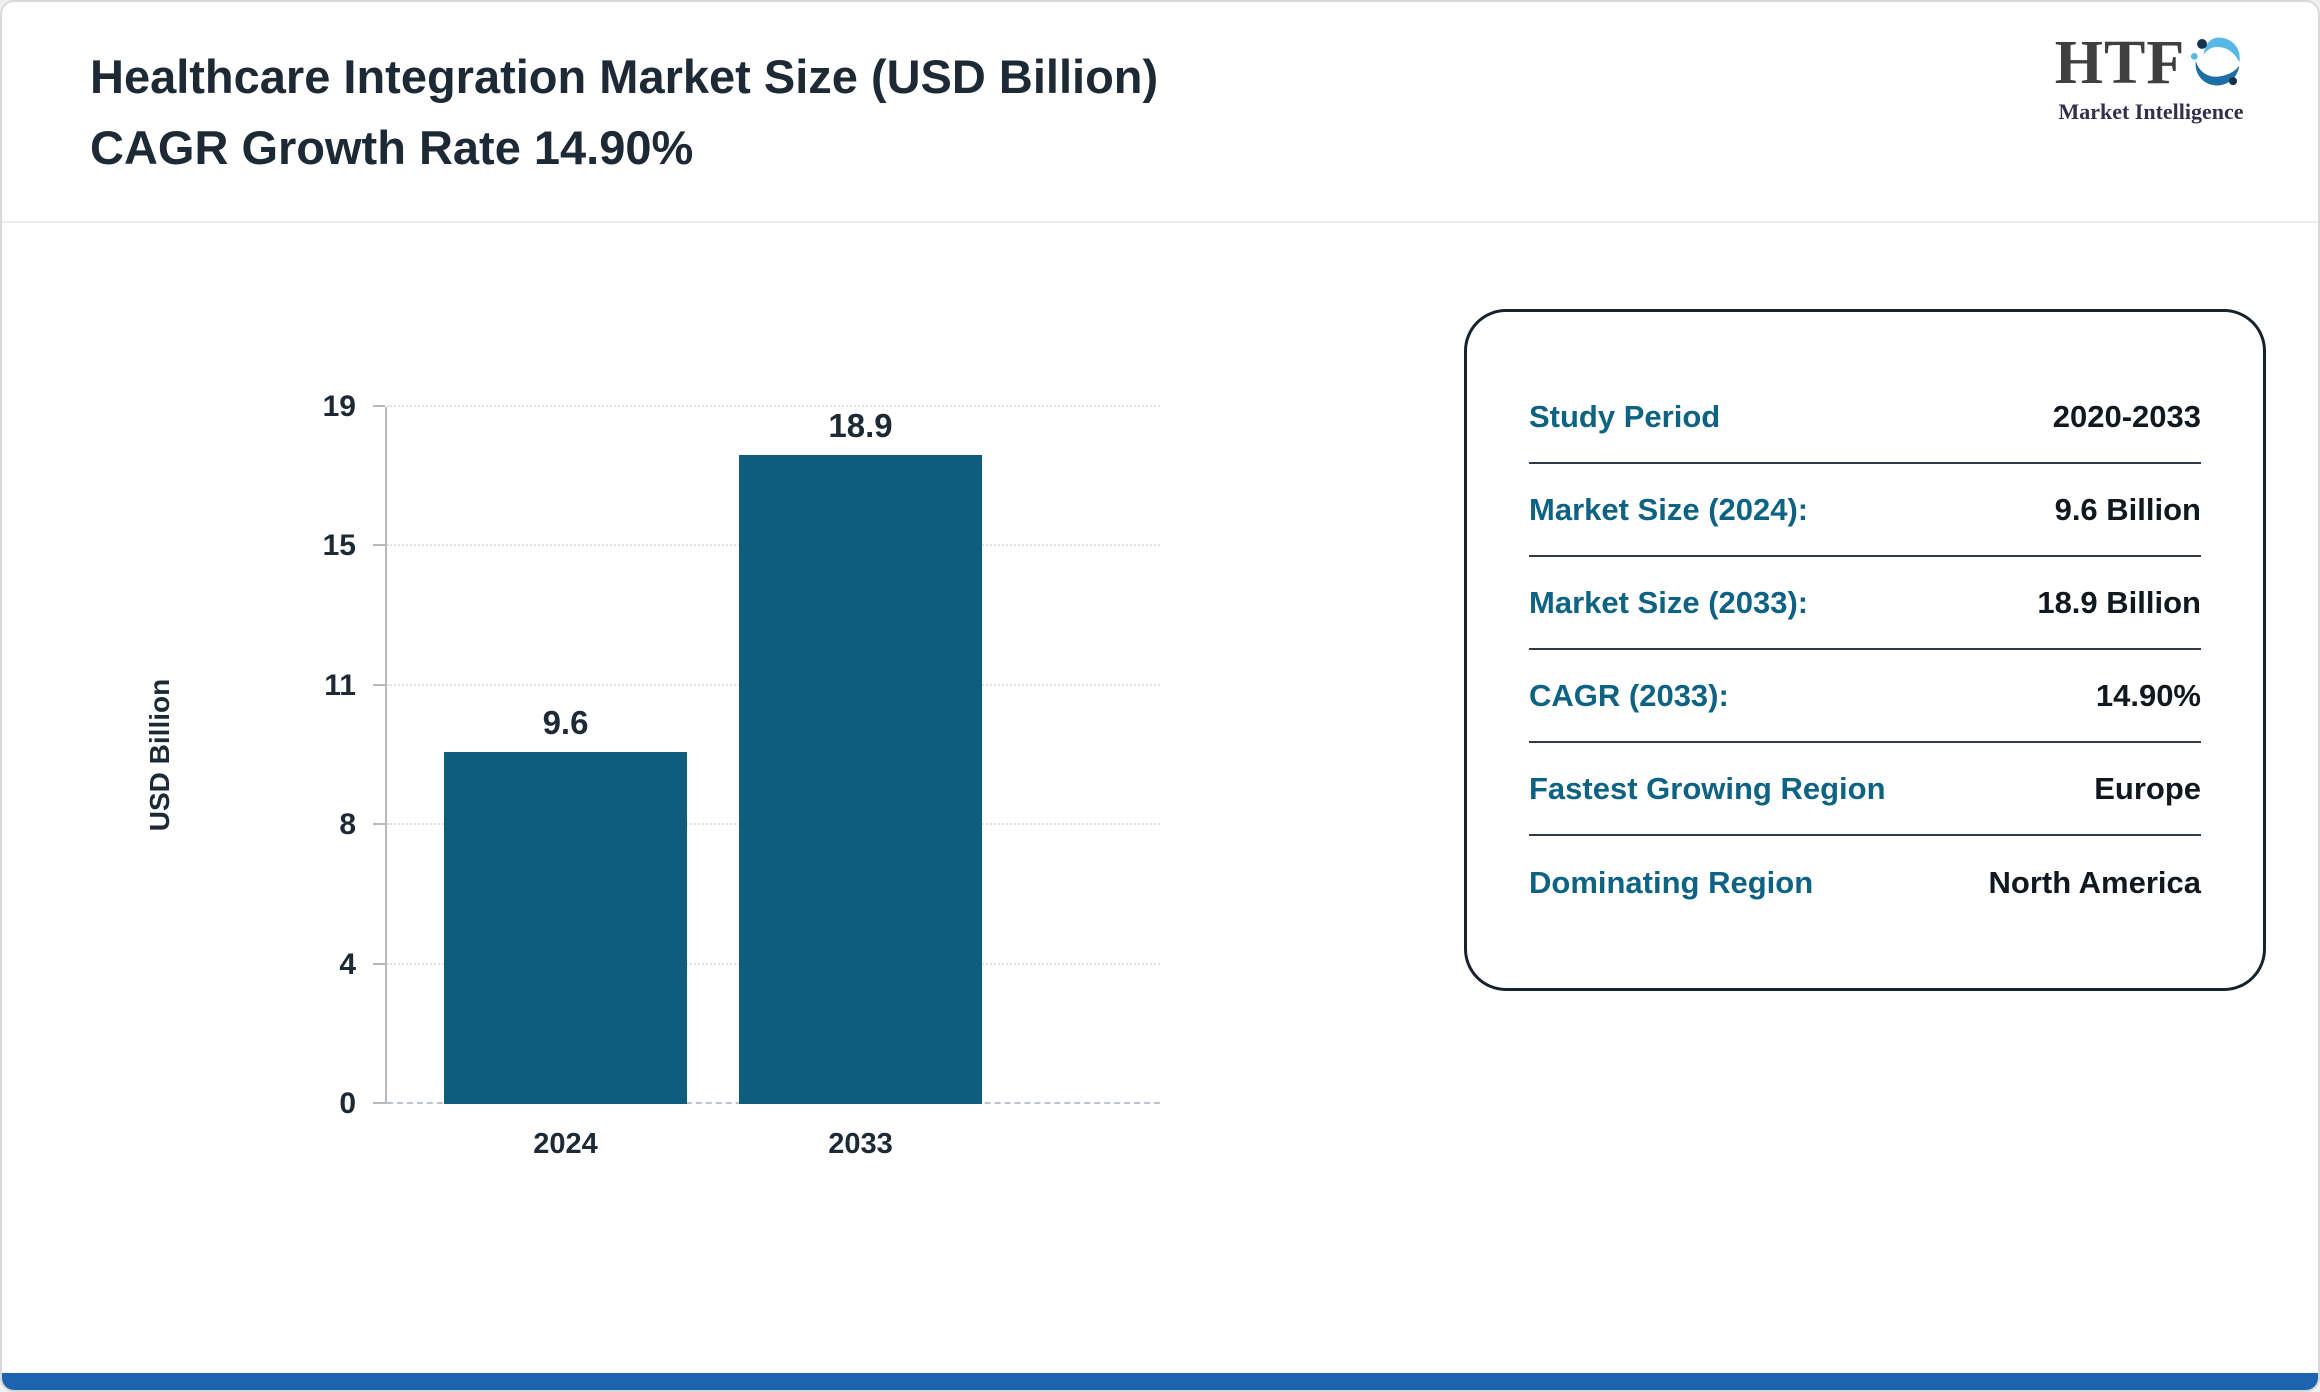 The width and height of the screenshot is (2320, 1392). I want to click on info-row-value: North America, so click(2094, 882).